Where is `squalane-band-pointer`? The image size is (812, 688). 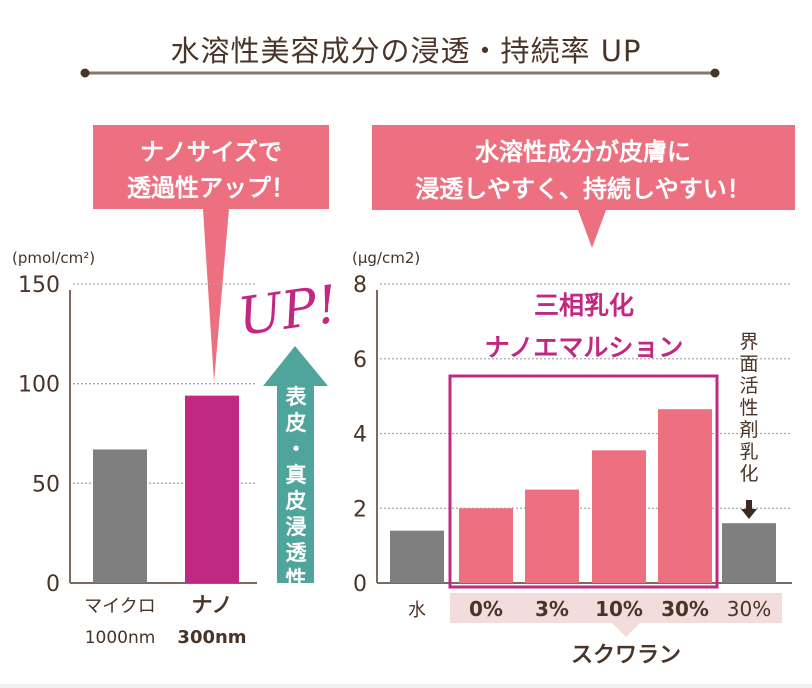 squalane-band-pointer is located at coordinates (626, 630).